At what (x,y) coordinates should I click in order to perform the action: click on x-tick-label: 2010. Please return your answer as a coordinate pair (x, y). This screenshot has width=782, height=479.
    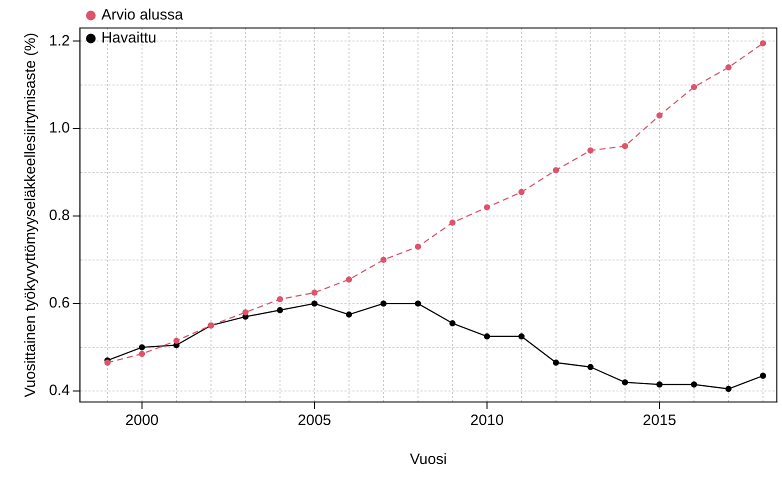
    Looking at the image, I should click on (487, 421).